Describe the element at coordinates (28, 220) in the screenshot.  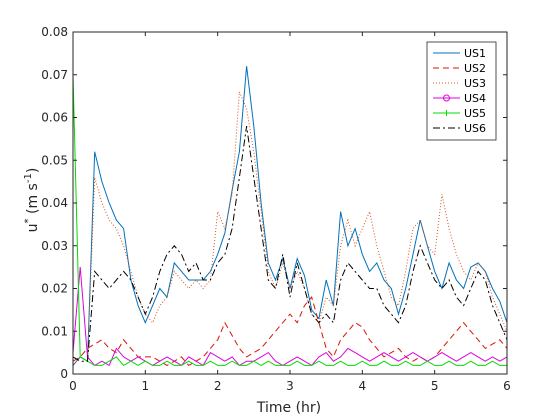
I see `y-axis-label-sup: *` at that location.